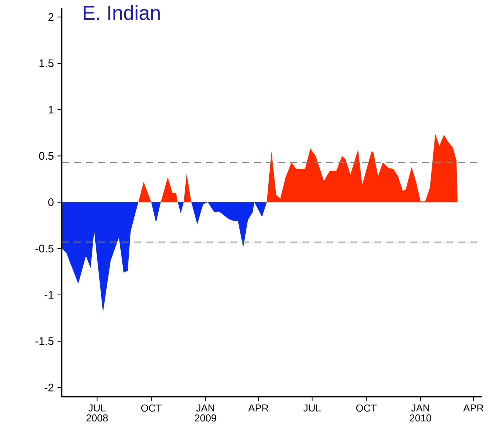 This screenshot has height=438, width=503. Describe the element at coordinates (47, 64) in the screenshot. I see `y-tick-label: 1.5` at that location.